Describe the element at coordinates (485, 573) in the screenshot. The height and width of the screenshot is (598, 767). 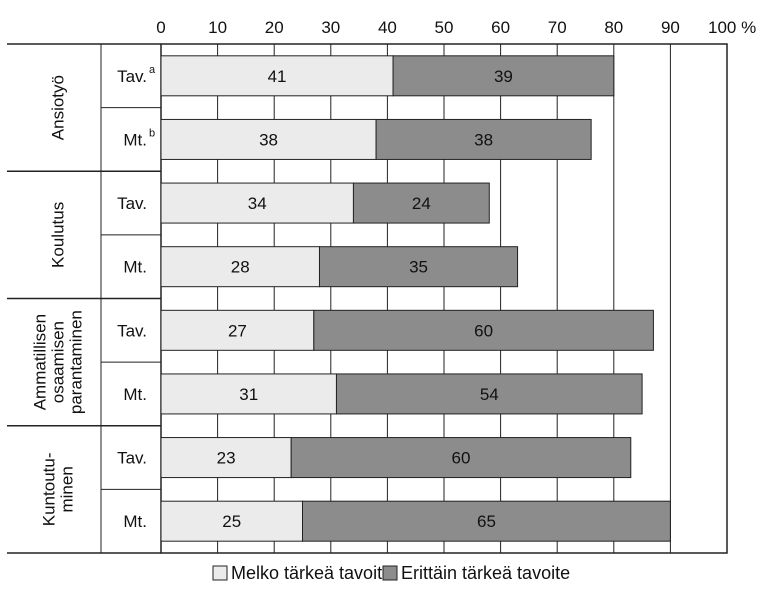
I see `legend-label: Erittäin tärkeä tavoite` at that location.